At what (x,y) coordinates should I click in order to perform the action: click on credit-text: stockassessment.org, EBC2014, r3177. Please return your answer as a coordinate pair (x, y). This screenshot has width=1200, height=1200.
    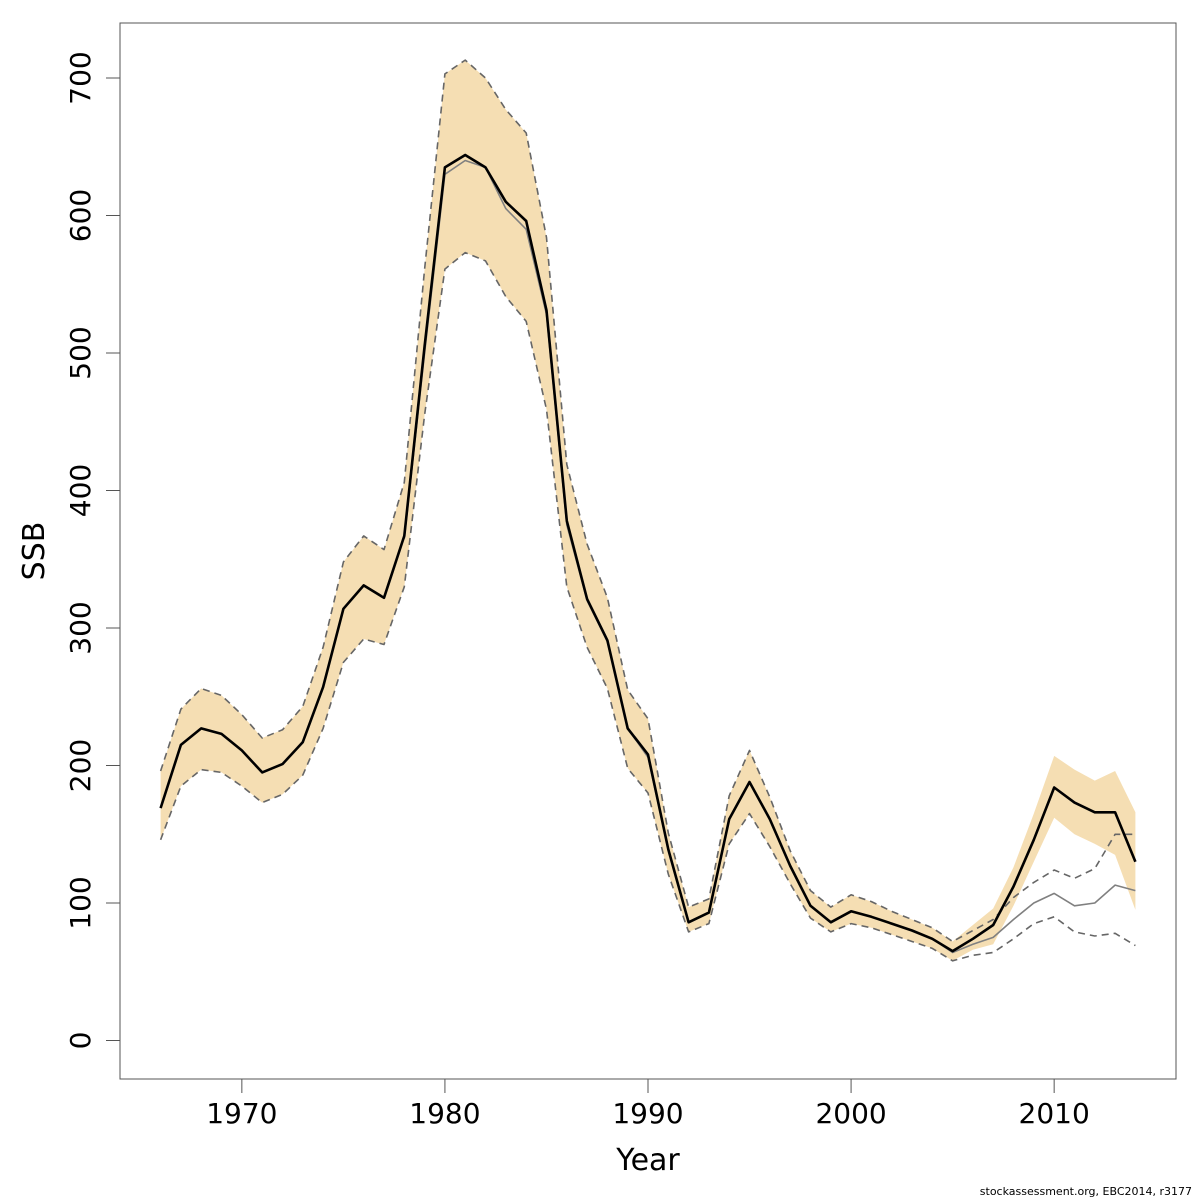
    Looking at the image, I should click on (1085, 1191).